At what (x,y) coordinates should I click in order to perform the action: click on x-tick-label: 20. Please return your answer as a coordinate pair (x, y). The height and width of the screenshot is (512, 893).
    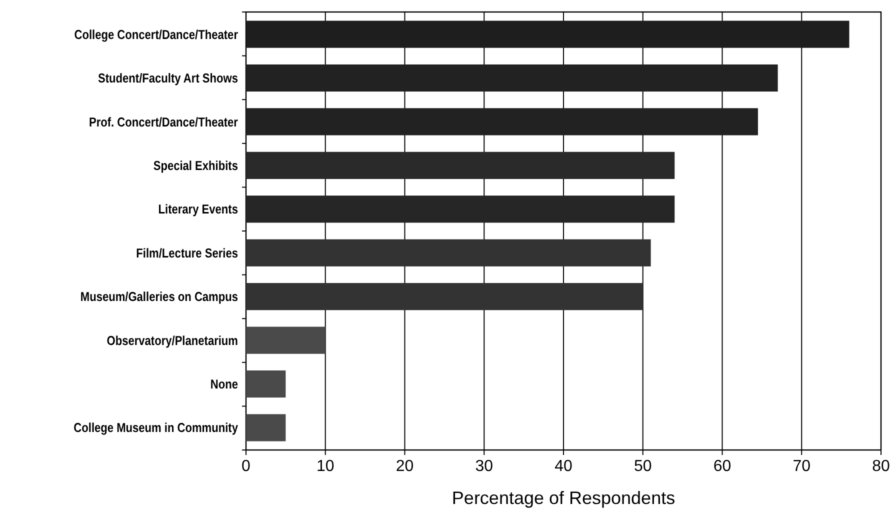
    Looking at the image, I should click on (405, 466).